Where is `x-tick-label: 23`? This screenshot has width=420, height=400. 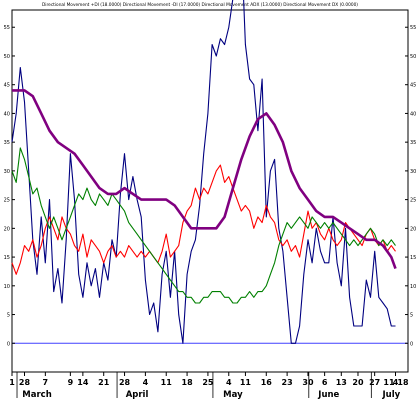
x-tick-label: 23 is located at coordinates (287, 382).